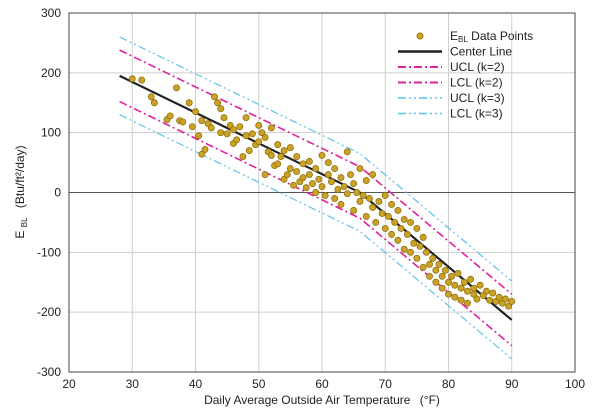 The width and height of the screenshot is (593, 416). I want to click on y-tick-label: 100, so click(51, 133).